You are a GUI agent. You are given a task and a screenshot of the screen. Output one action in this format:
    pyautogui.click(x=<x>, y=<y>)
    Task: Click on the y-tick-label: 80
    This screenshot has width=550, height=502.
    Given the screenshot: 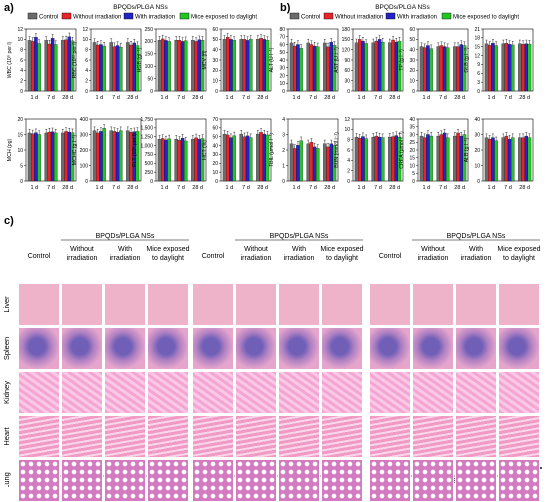 What is the action you would take?
    pyautogui.click(x=282, y=30)
    